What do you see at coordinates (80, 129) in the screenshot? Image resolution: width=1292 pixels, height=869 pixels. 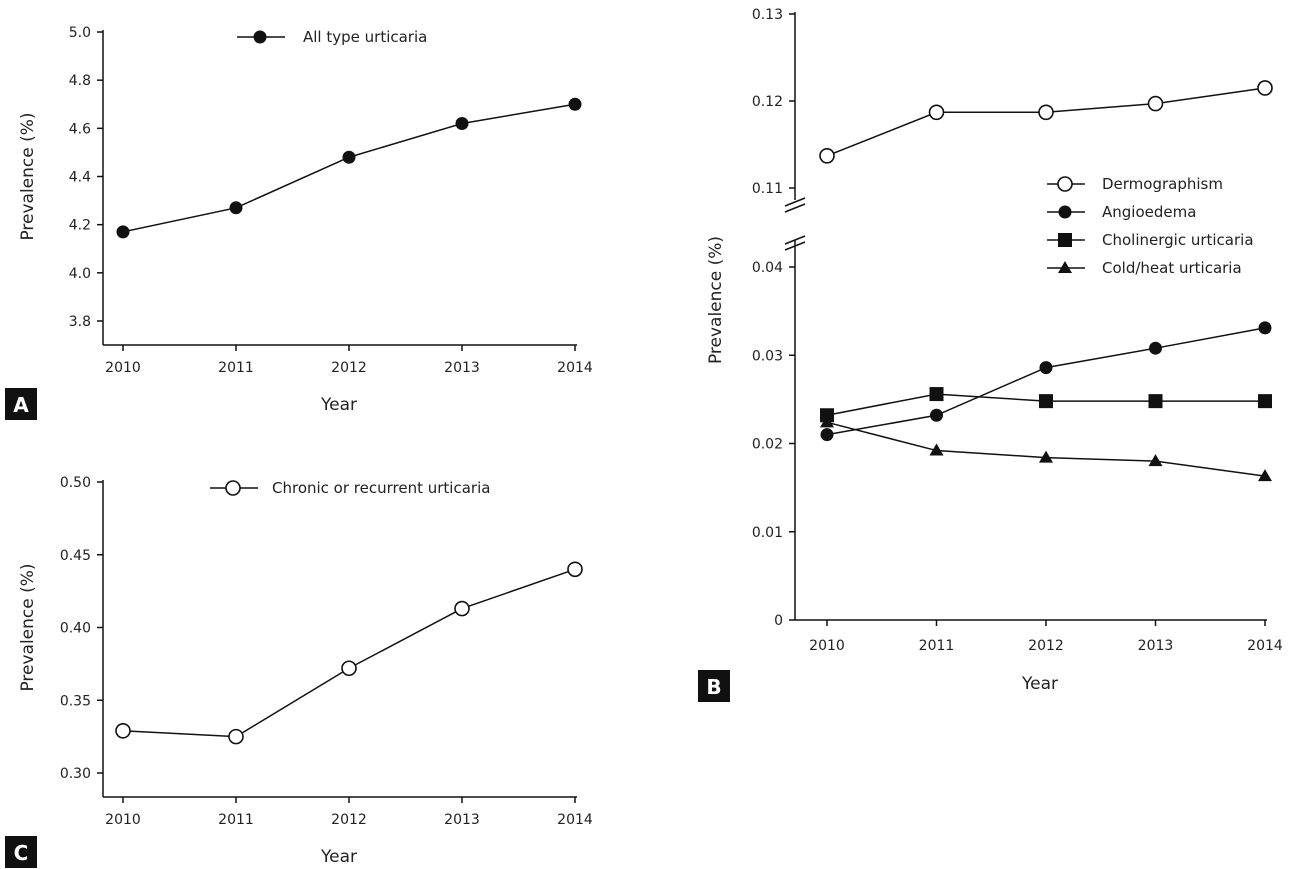 I see `y-tick-label: 4.6` at bounding box center [80, 129].